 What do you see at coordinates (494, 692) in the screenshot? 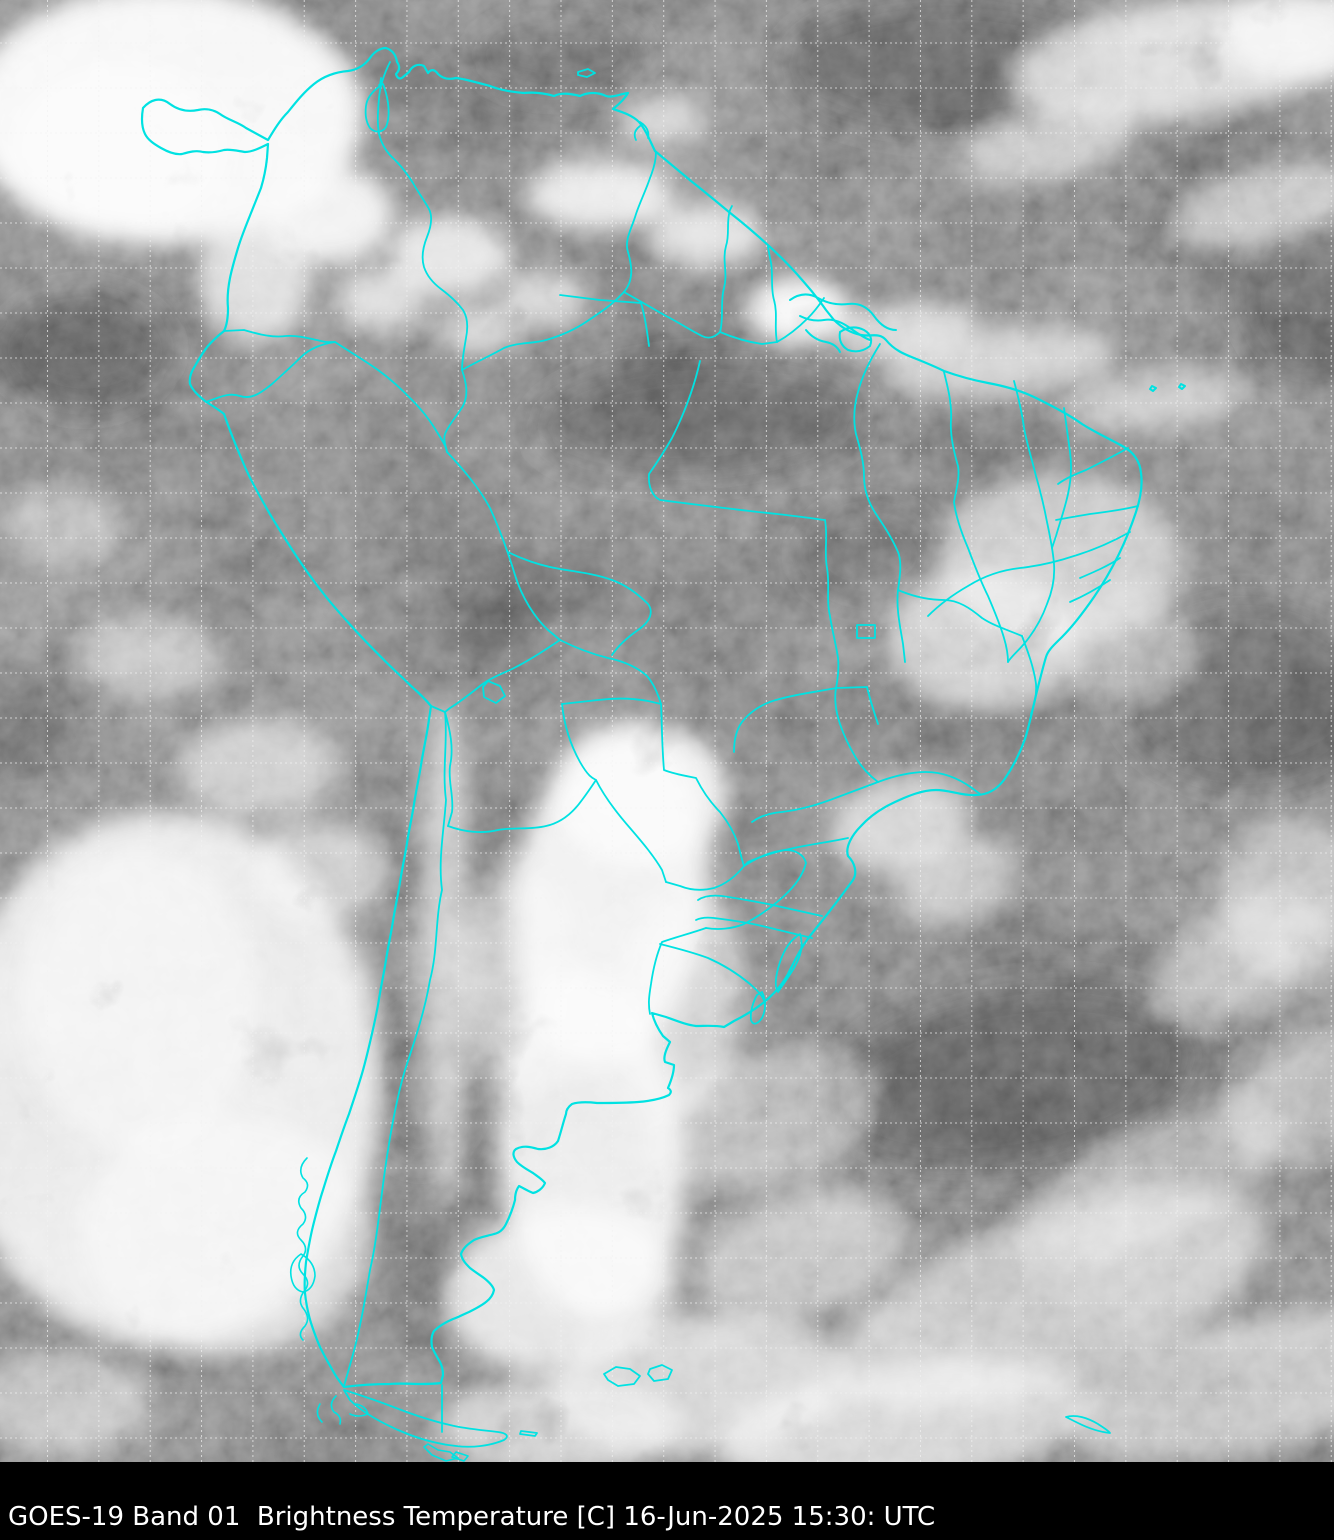
I see `lake-titicaca` at bounding box center [494, 692].